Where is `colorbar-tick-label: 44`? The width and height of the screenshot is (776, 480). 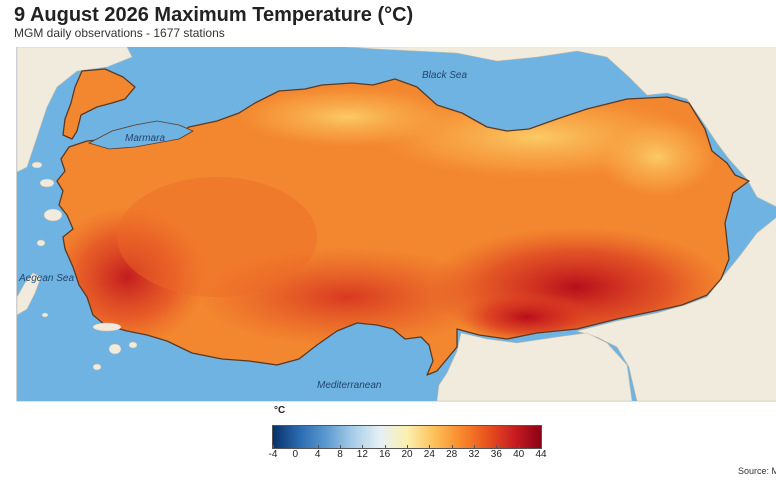
colorbar-tick-label: 44 is located at coordinates (541, 454).